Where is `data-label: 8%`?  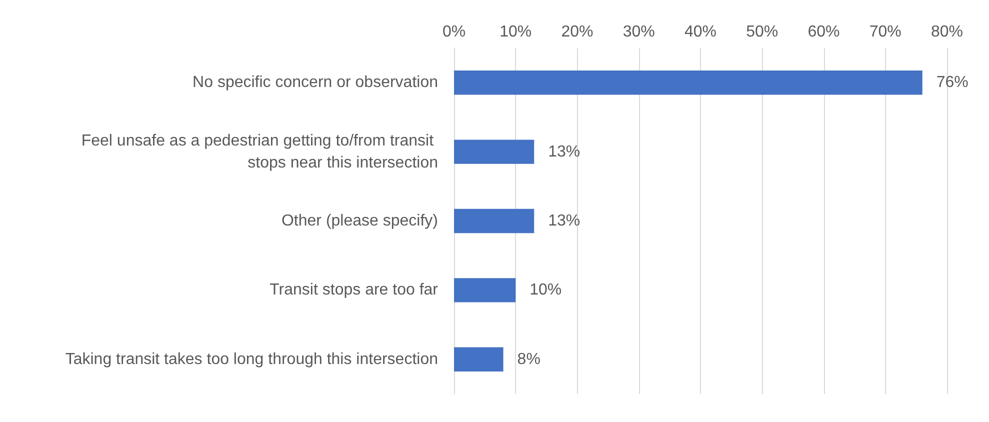
data-label: 8% is located at coordinates (528, 359).